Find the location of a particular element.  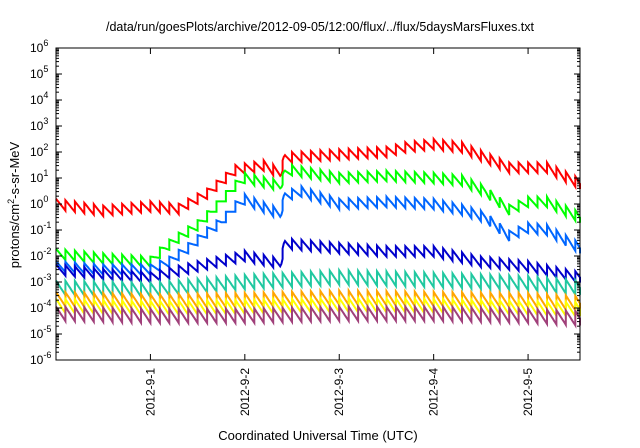

y-tick-label: 10¹ is located at coordinates (39, 176).